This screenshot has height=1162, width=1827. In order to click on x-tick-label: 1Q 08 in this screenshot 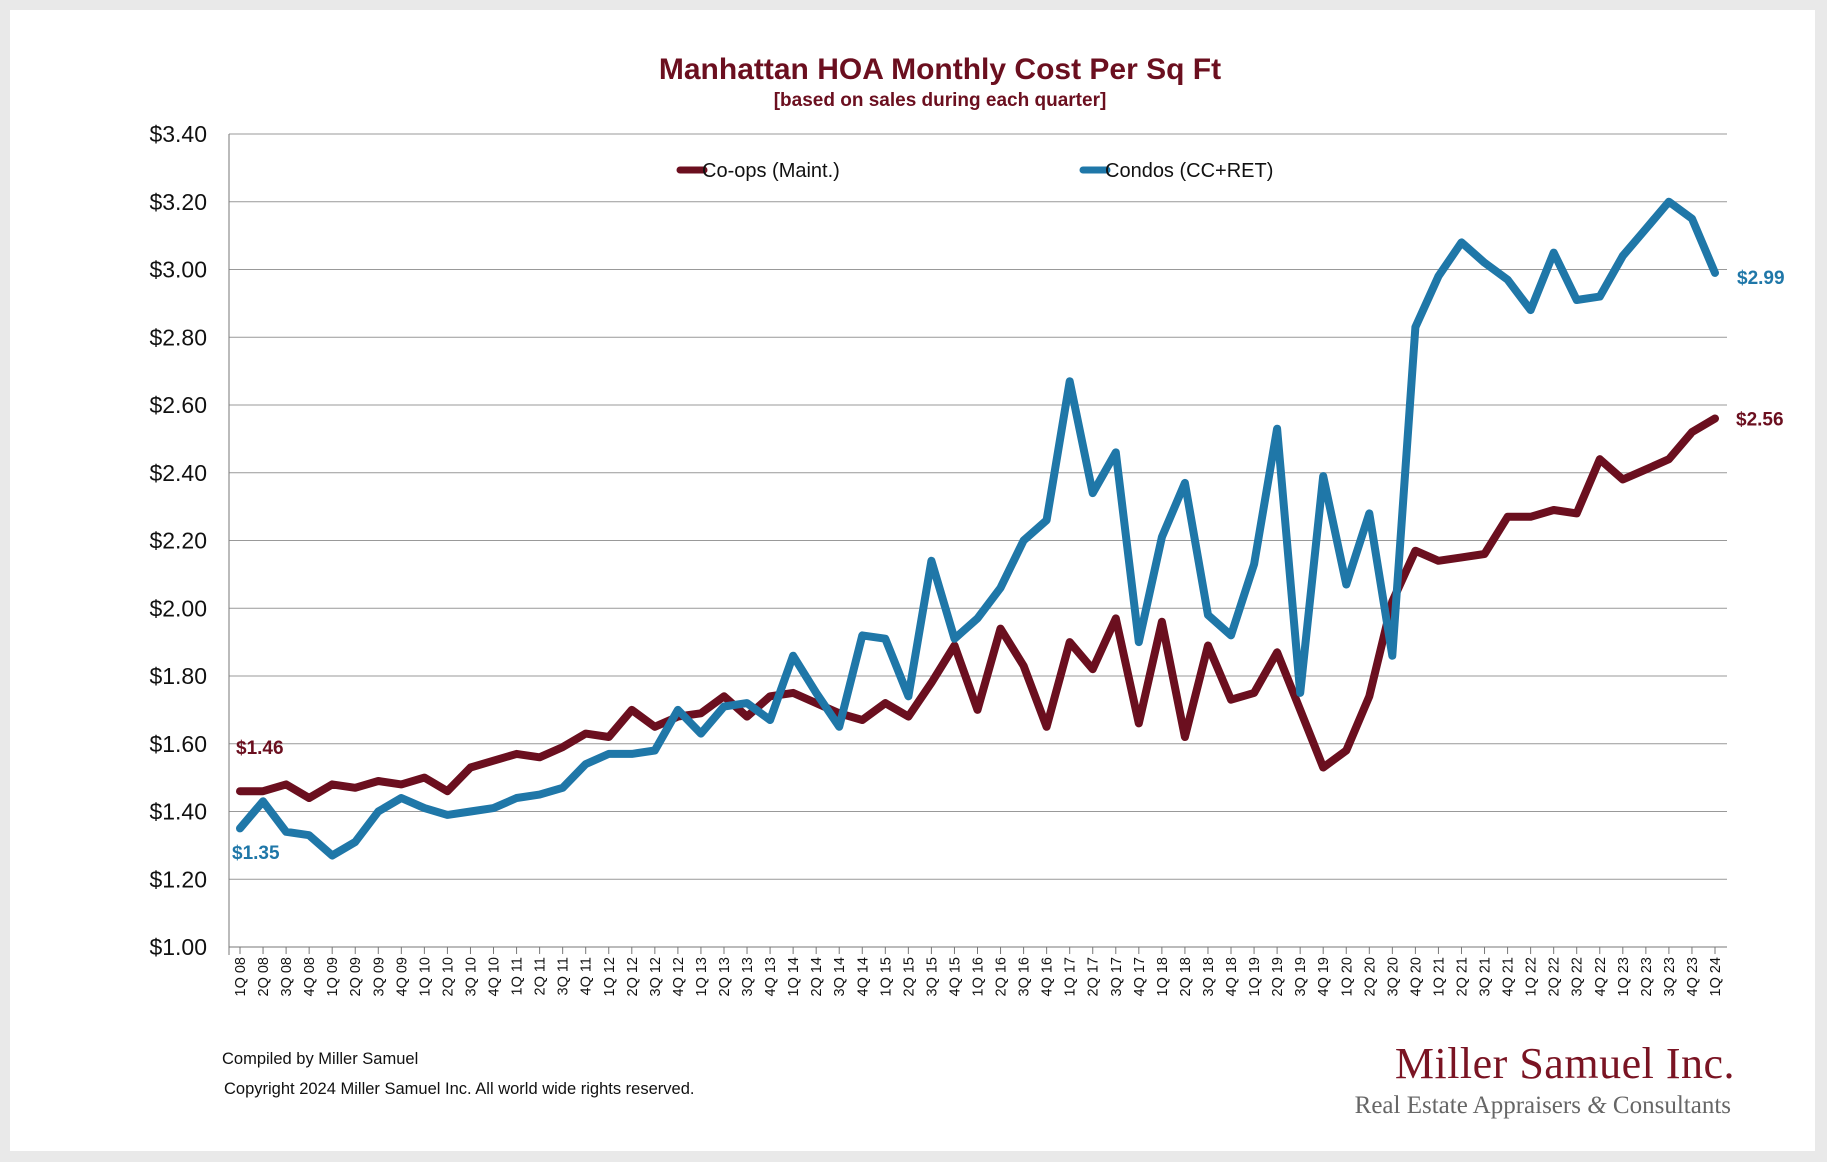, I will do `click(241, 977)`.